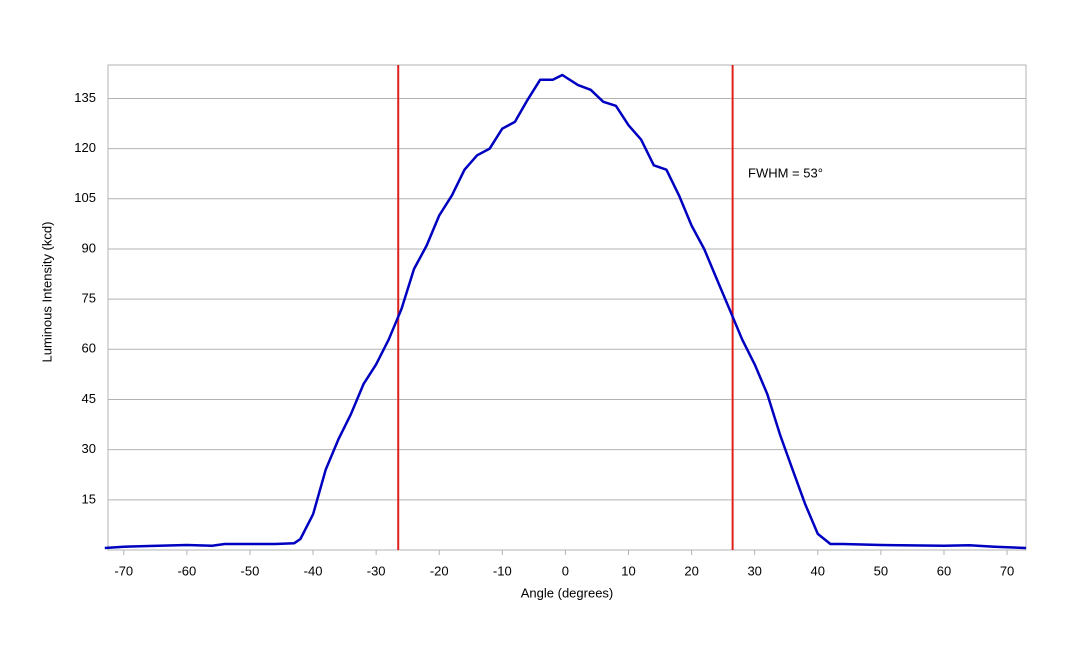  I want to click on x-tick-label: 30, so click(754, 570).